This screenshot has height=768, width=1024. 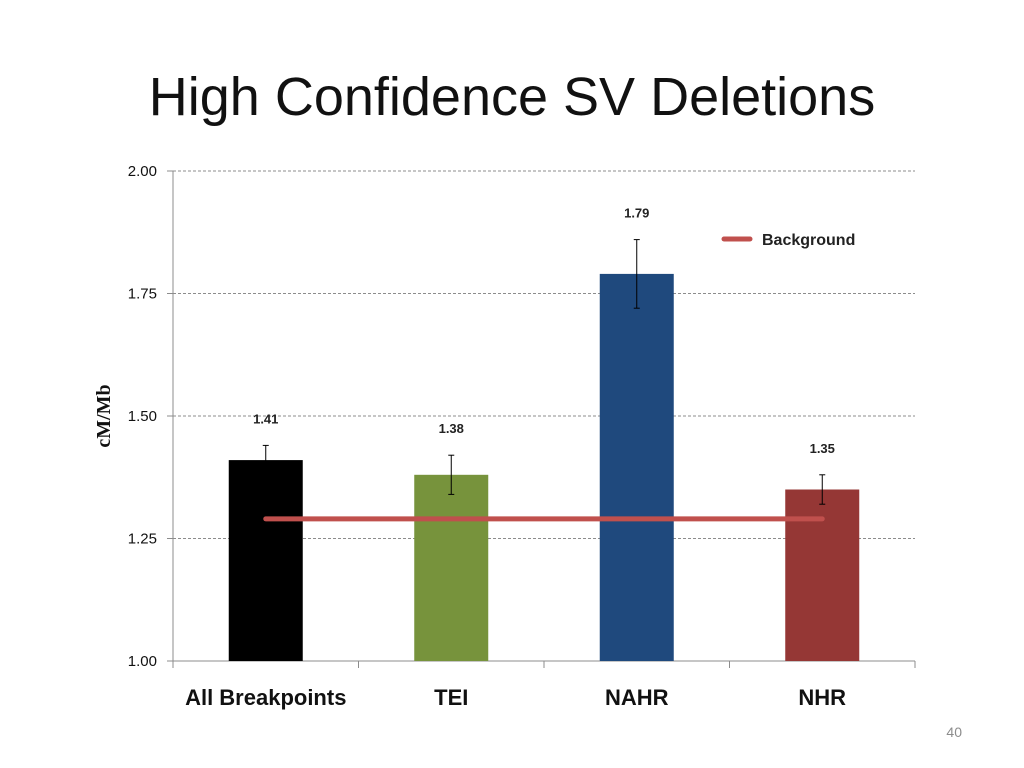 I want to click on bar-nhr, so click(x=822, y=575).